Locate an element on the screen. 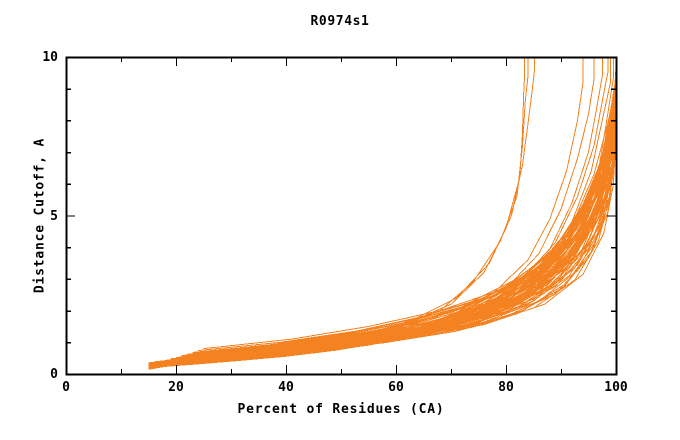  y-tick-label: 5 is located at coordinates (54, 216).